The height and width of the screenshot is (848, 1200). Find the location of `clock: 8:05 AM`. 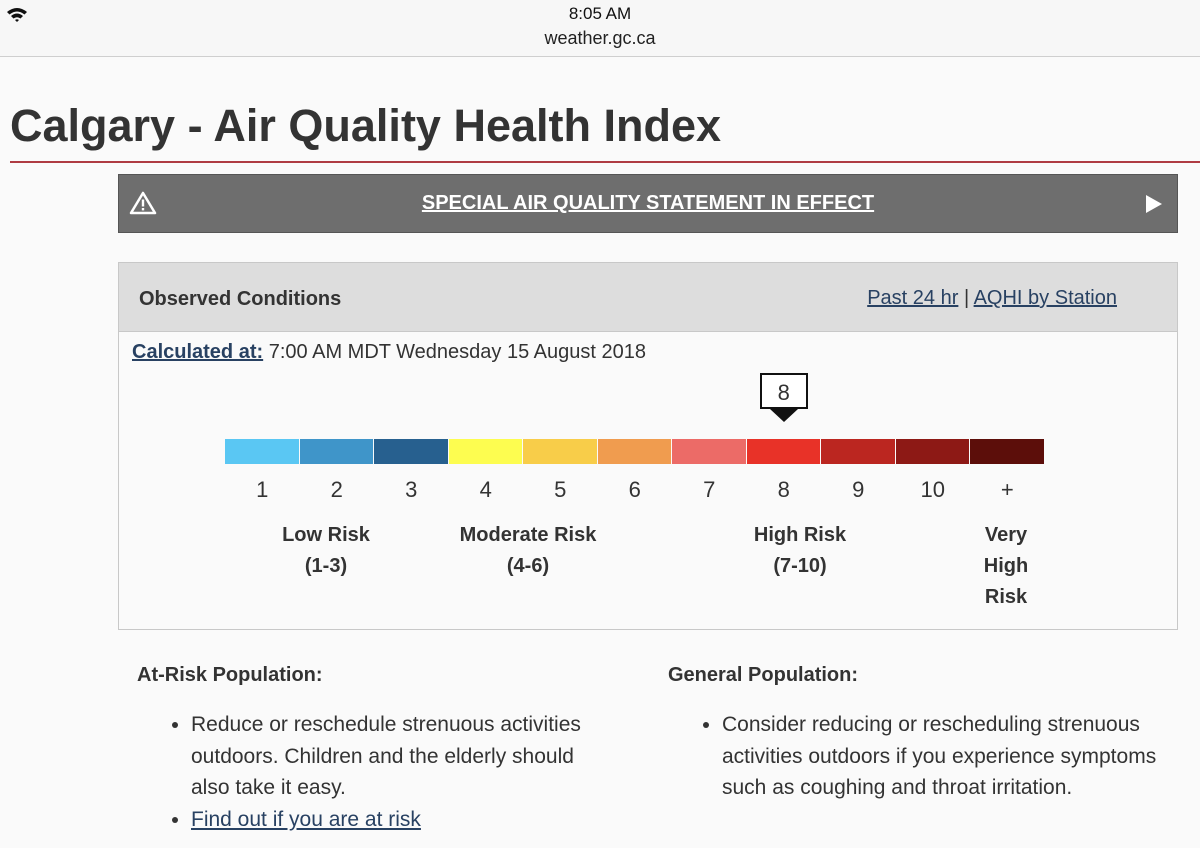

clock: 8:05 AM is located at coordinates (600, 13).